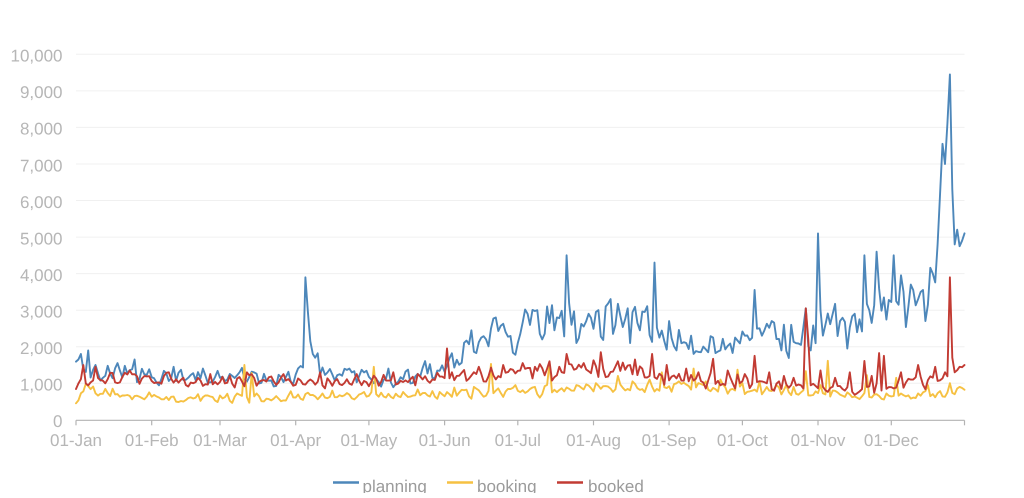 This screenshot has width=1024, height=498. What do you see at coordinates (818, 440) in the screenshot?
I see `svg-text: 01-Nov` at bounding box center [818, 440].